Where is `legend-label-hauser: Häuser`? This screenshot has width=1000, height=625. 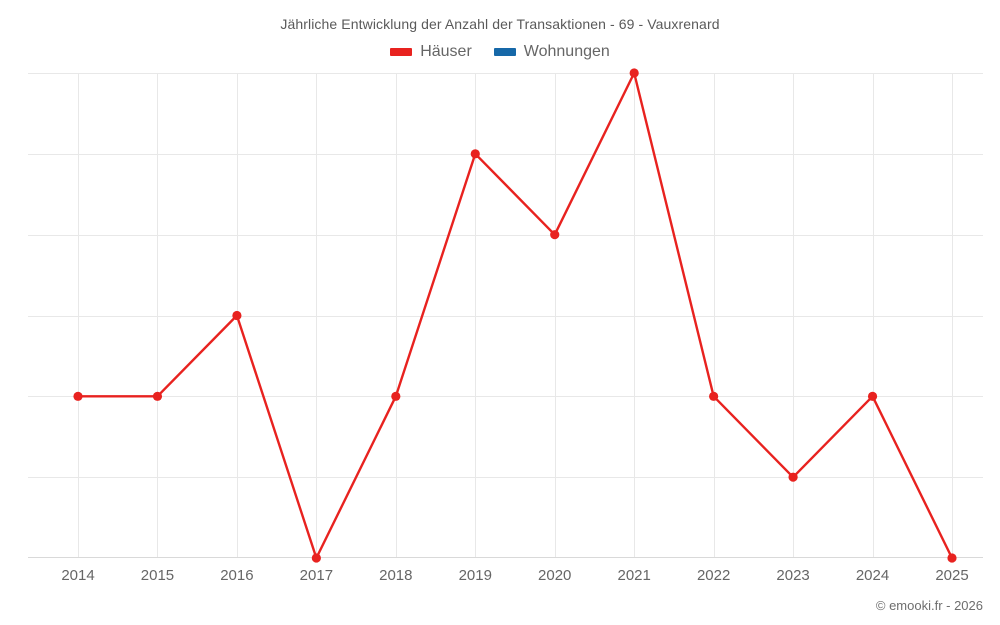
legend-label-hauser: Häuser is located at coordinates (446, 51).